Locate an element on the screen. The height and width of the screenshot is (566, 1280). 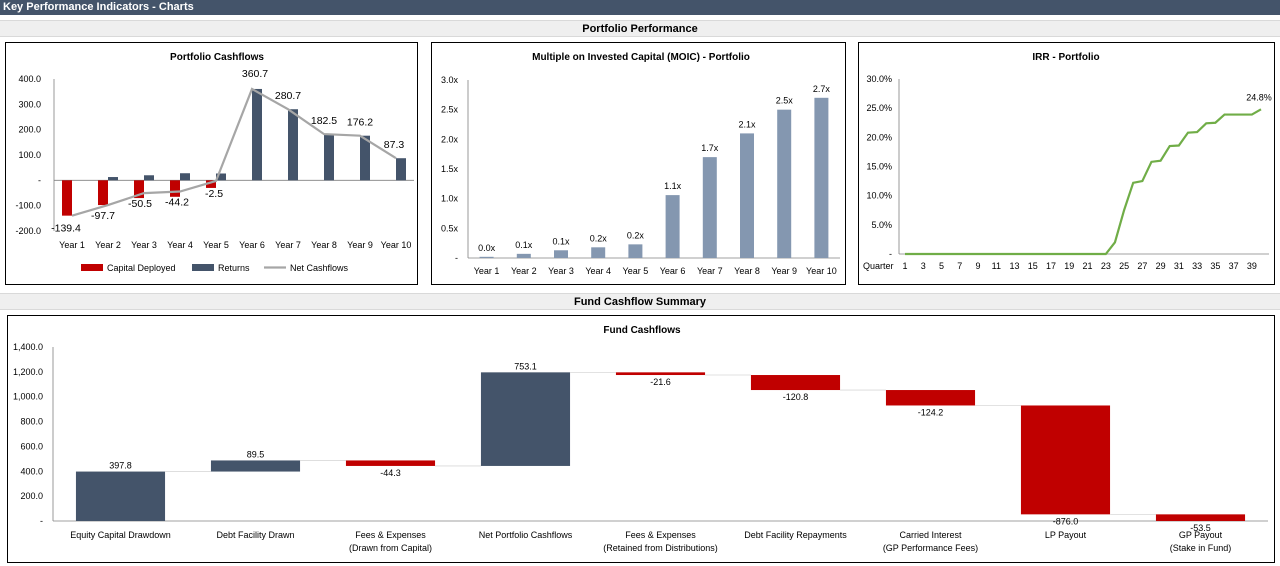
chart-title: Fund Cashflows is located at coordinates (642, 330).